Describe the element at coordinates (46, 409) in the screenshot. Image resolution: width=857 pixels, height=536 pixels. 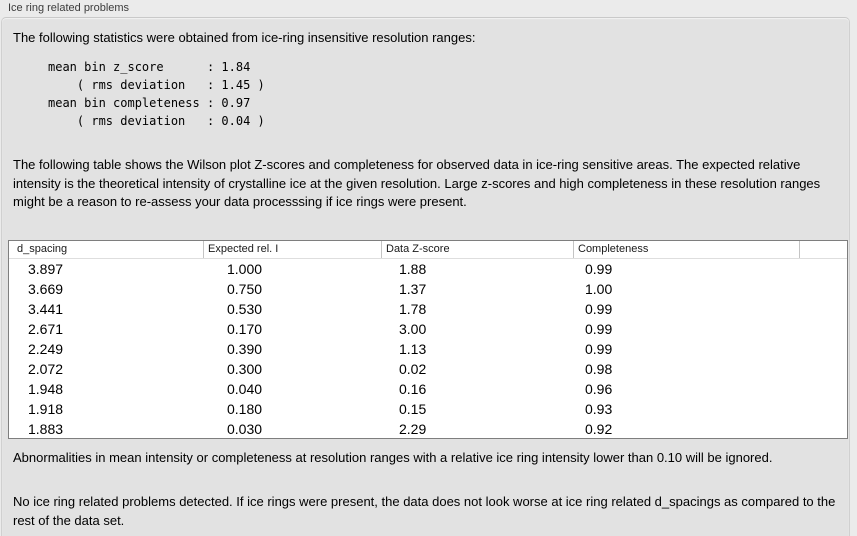
I see `table-cell: 1.918` at that location.